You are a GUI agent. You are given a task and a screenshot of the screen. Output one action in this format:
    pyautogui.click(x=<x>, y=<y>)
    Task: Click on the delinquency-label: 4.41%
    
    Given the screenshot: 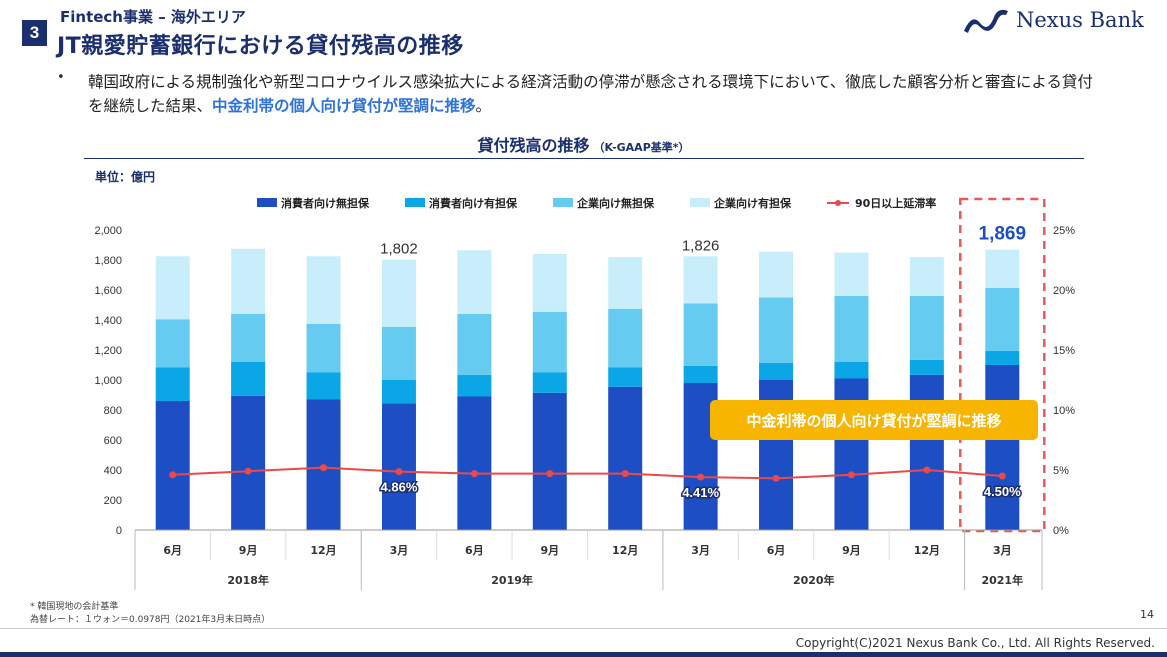 What is the action you would take?
    pyautogui.click(x=700, y=492)
    